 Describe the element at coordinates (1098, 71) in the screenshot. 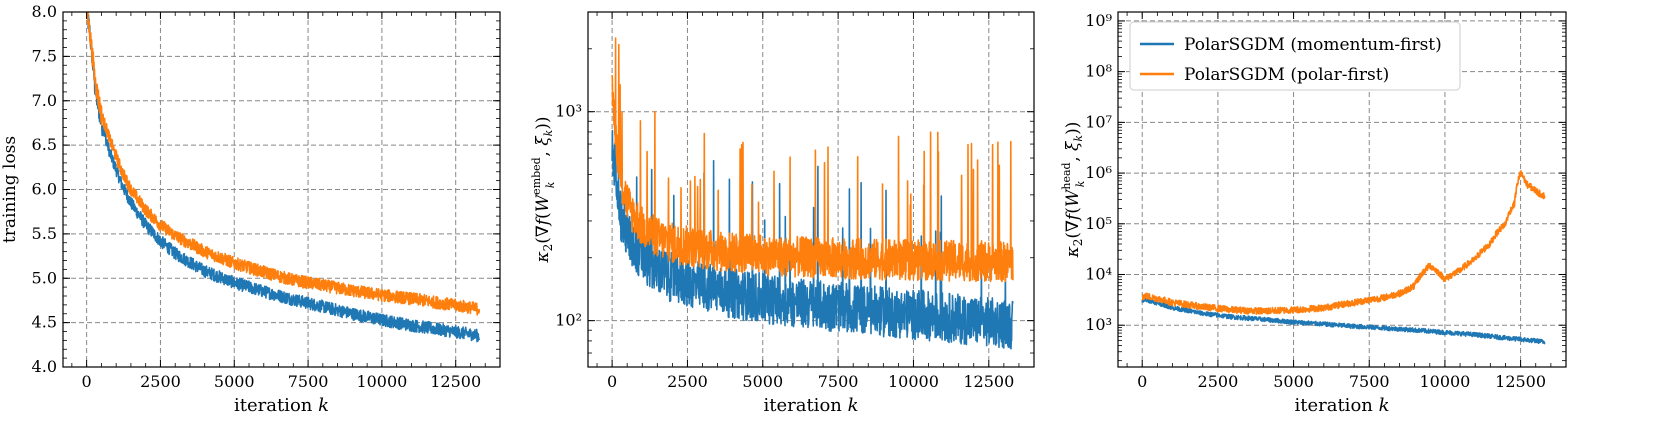

I see `y-tick-label: 10⁸` at that location.